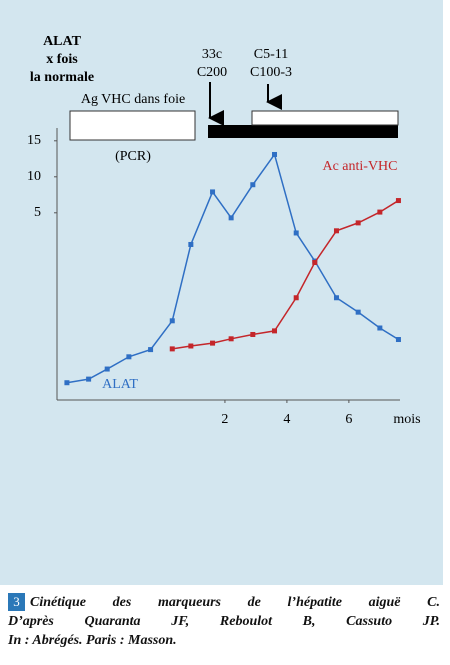 The width and height of the screenshot is (450, 665). I want to click on annotation: C100-3, so click(271, 72).